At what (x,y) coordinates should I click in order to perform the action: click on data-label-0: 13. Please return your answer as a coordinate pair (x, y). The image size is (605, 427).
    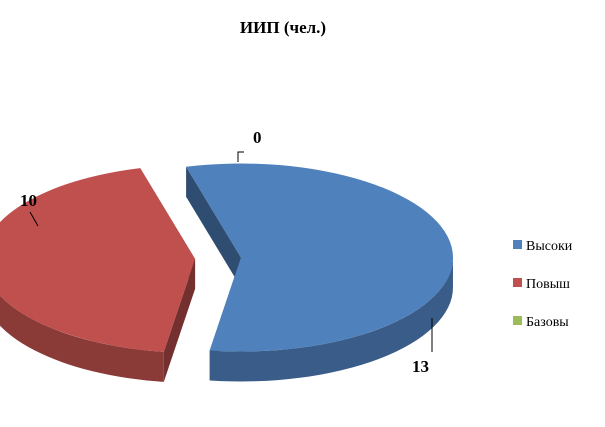
    Looking at the image, I should click on (420, 366).